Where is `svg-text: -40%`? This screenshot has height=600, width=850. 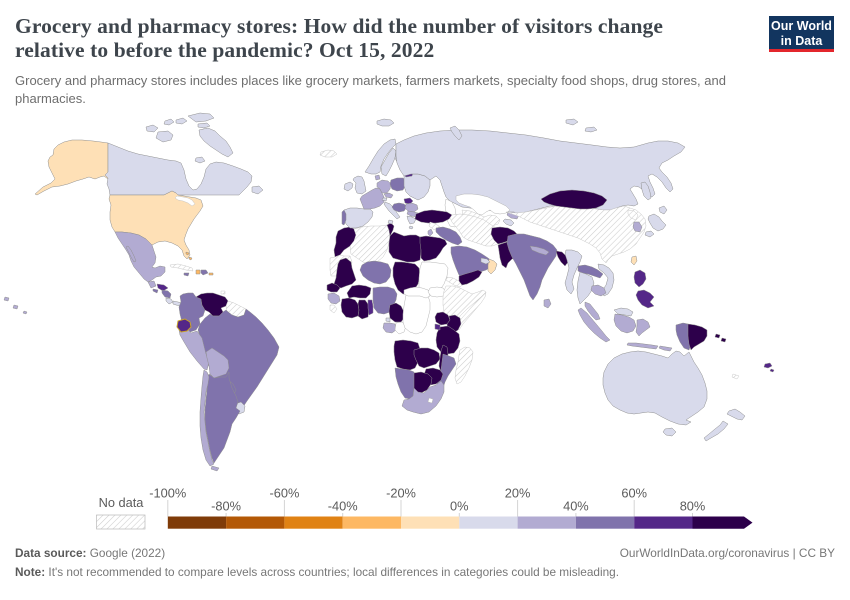
svg-text: -40% is located at coordinates (343, 506).